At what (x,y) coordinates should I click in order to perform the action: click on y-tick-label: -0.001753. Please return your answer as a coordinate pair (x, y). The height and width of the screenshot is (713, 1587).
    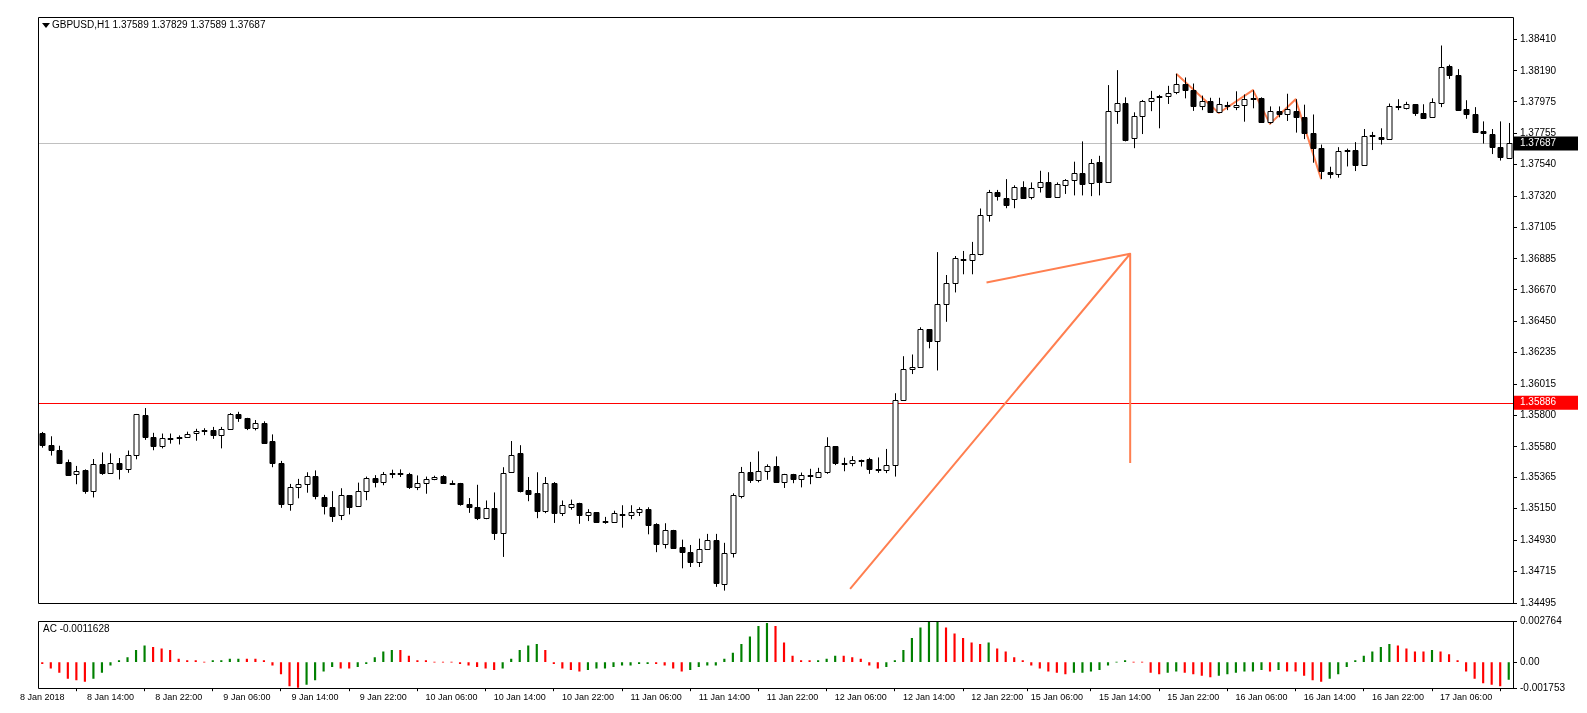
    Looking at the image, I should click on (1543, 687).